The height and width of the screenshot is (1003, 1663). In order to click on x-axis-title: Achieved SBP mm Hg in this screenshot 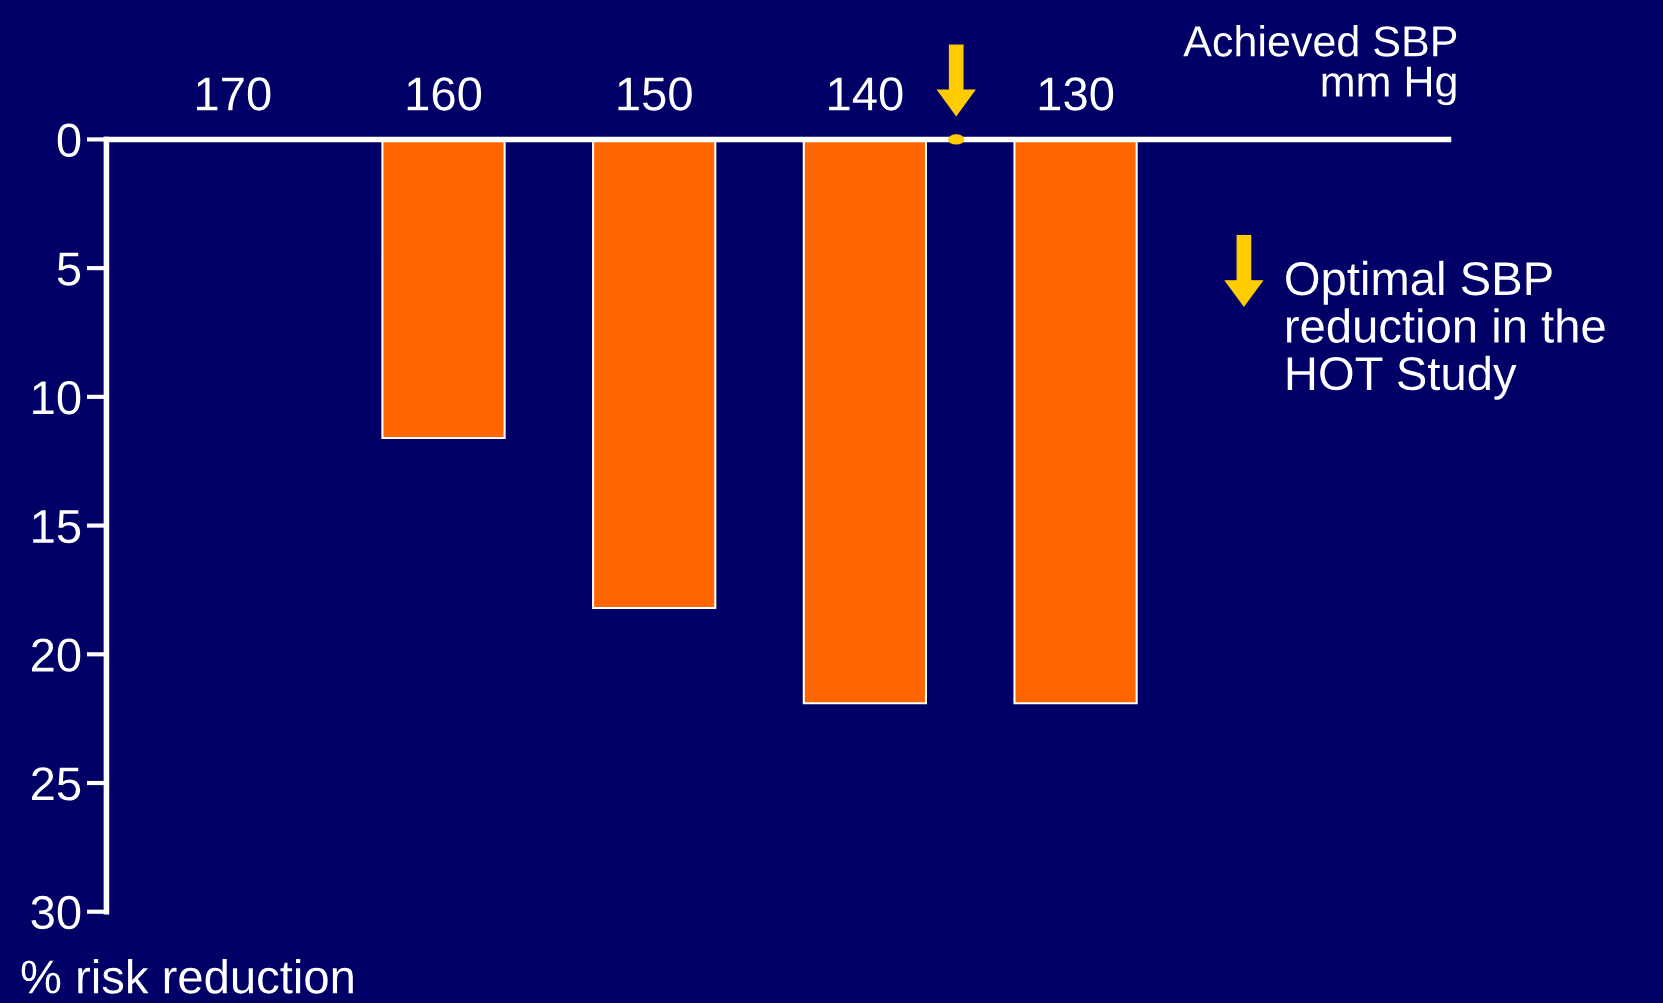, I will do `click(1320, 65)`.